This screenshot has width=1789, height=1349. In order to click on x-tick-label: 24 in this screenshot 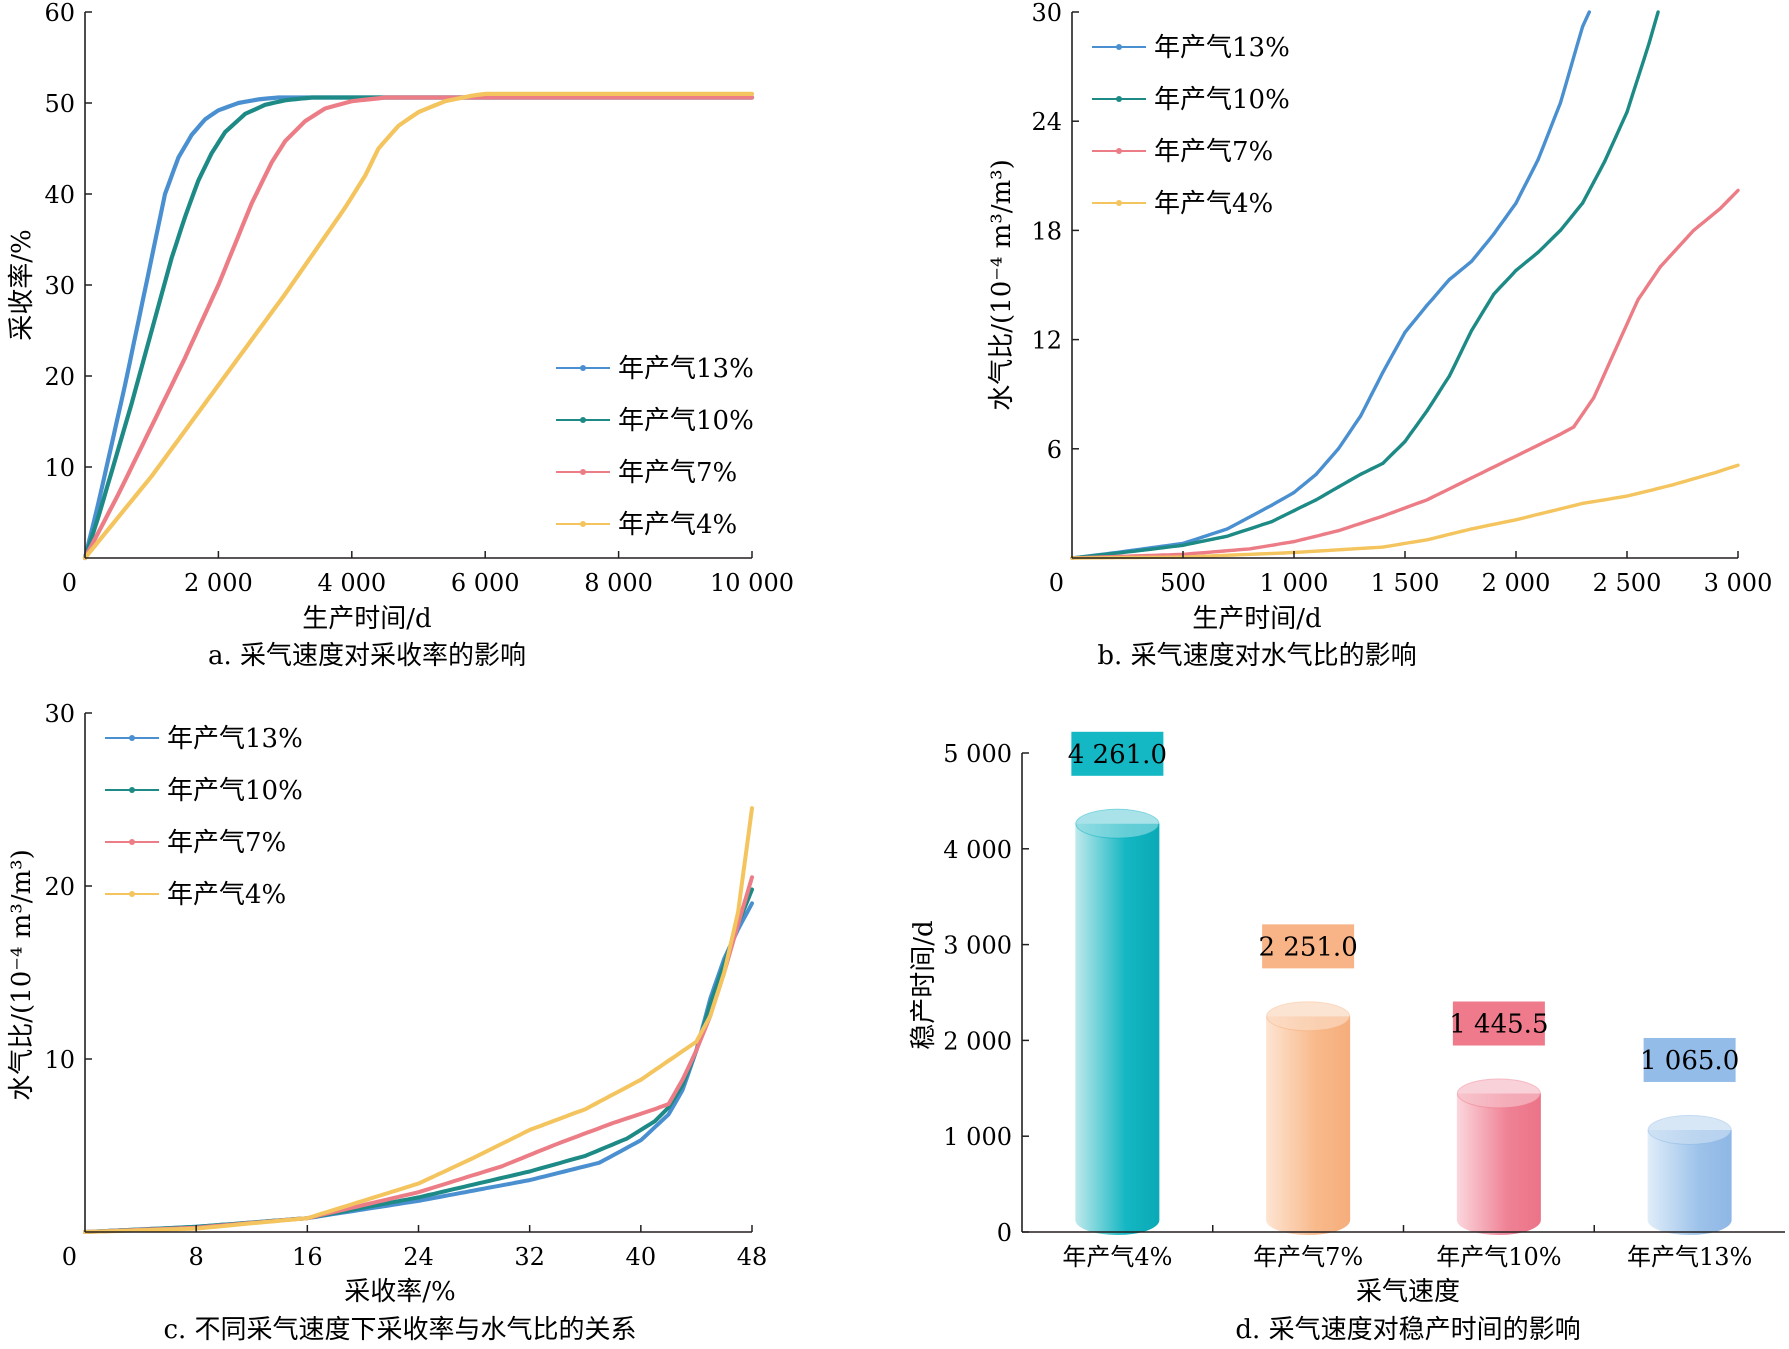, I will do `click(418, 1257)`.